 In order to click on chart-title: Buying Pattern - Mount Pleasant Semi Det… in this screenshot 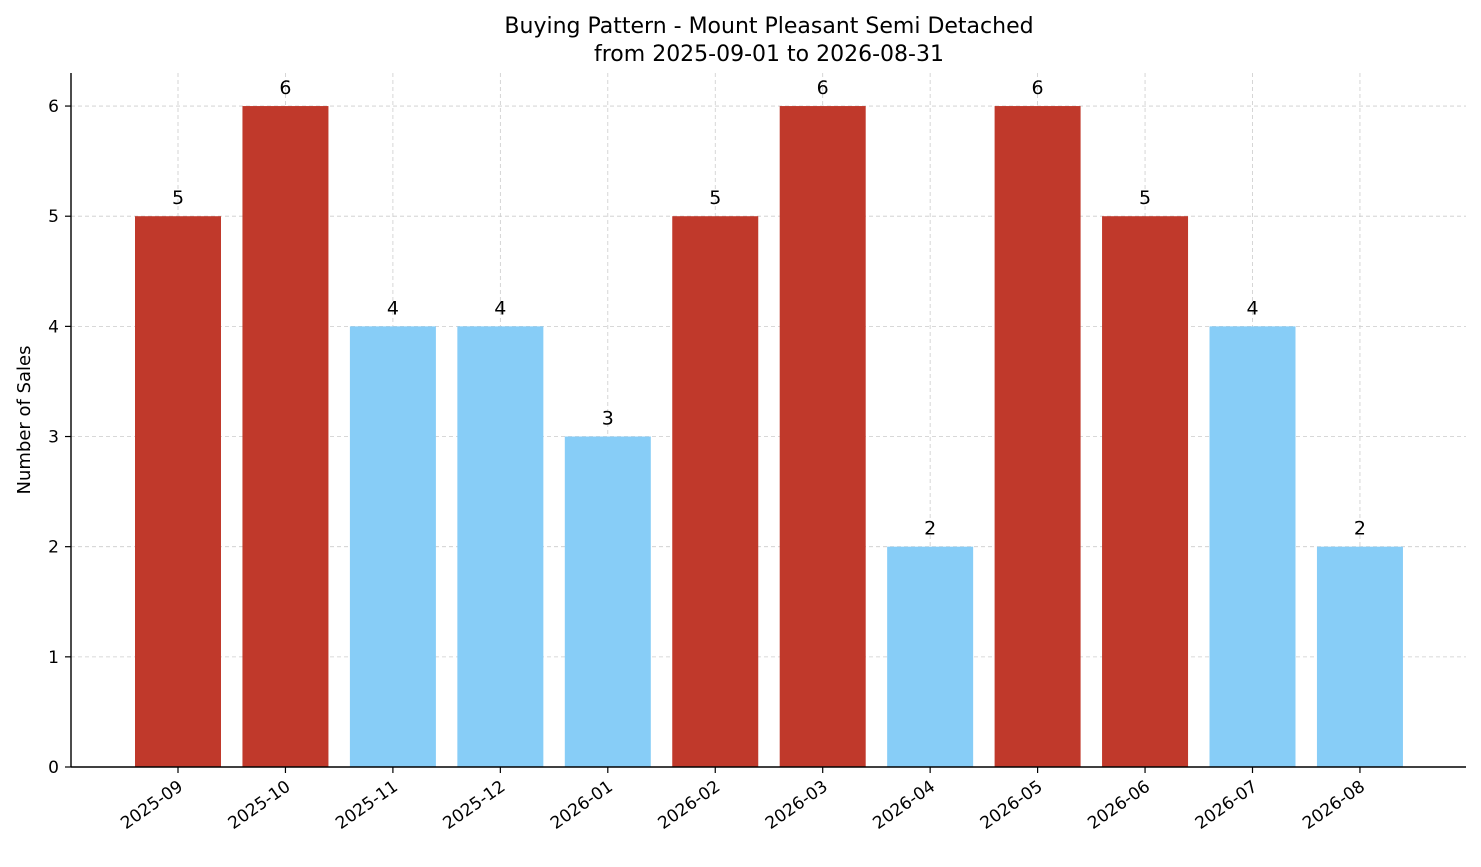, I will do `click(768, 26)`.